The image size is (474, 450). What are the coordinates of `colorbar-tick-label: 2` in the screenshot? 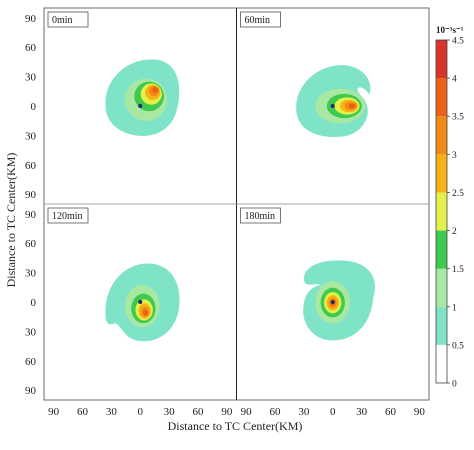 It's located at (454, 232).